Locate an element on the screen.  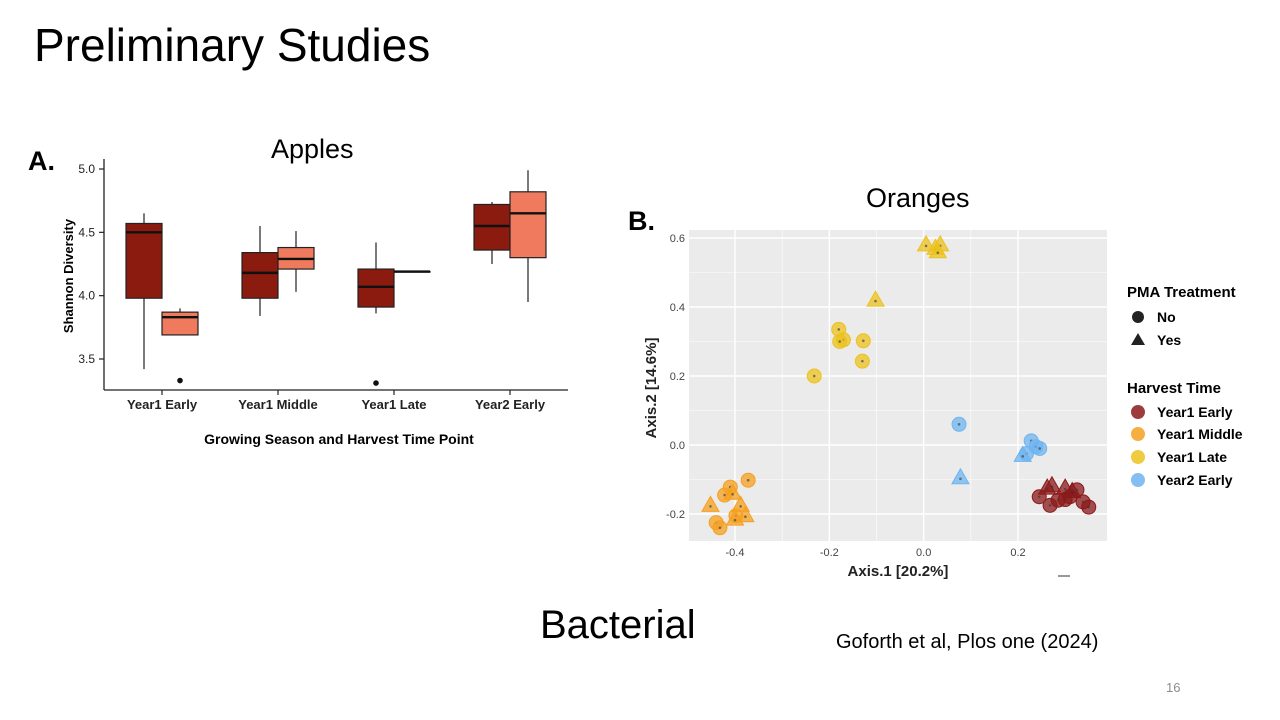
oranges-y-tick-label: 0.4 is located at coordinates (677, 308).